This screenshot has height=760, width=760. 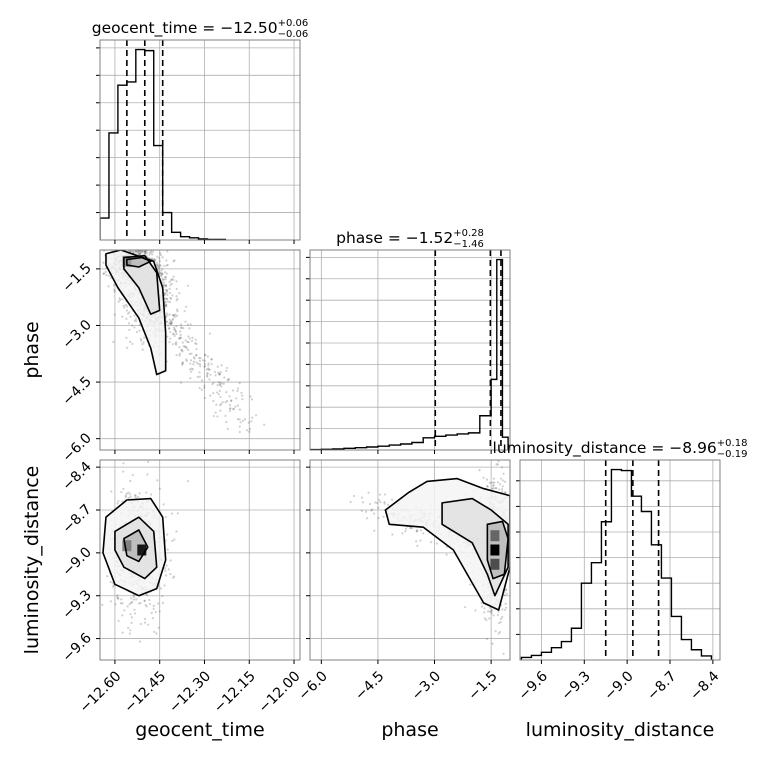 I want to click on contour-line, so click(x=475, y=547).